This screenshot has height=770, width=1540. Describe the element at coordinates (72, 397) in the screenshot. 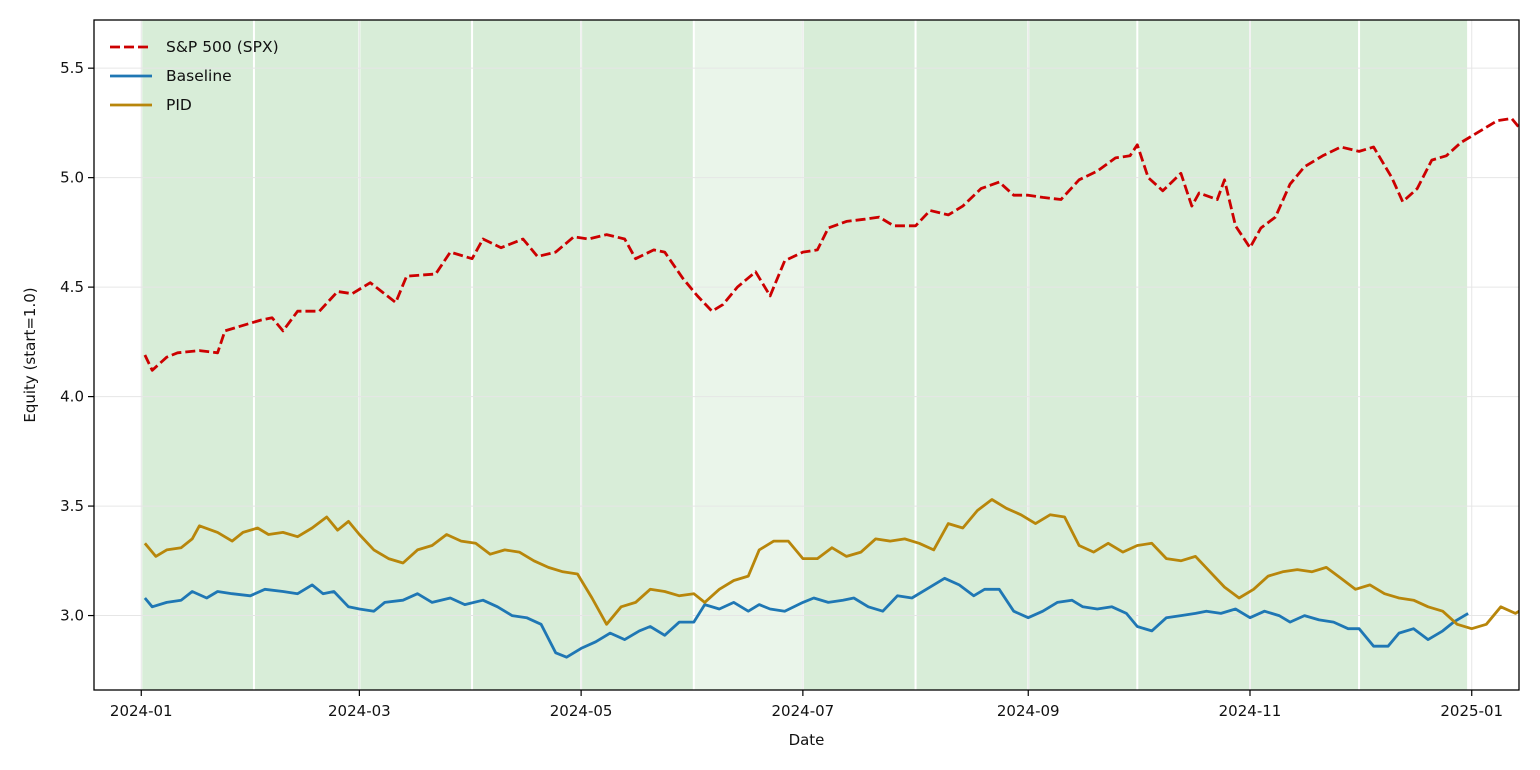

I see `y-tick-label-2: 4.0` at that location.